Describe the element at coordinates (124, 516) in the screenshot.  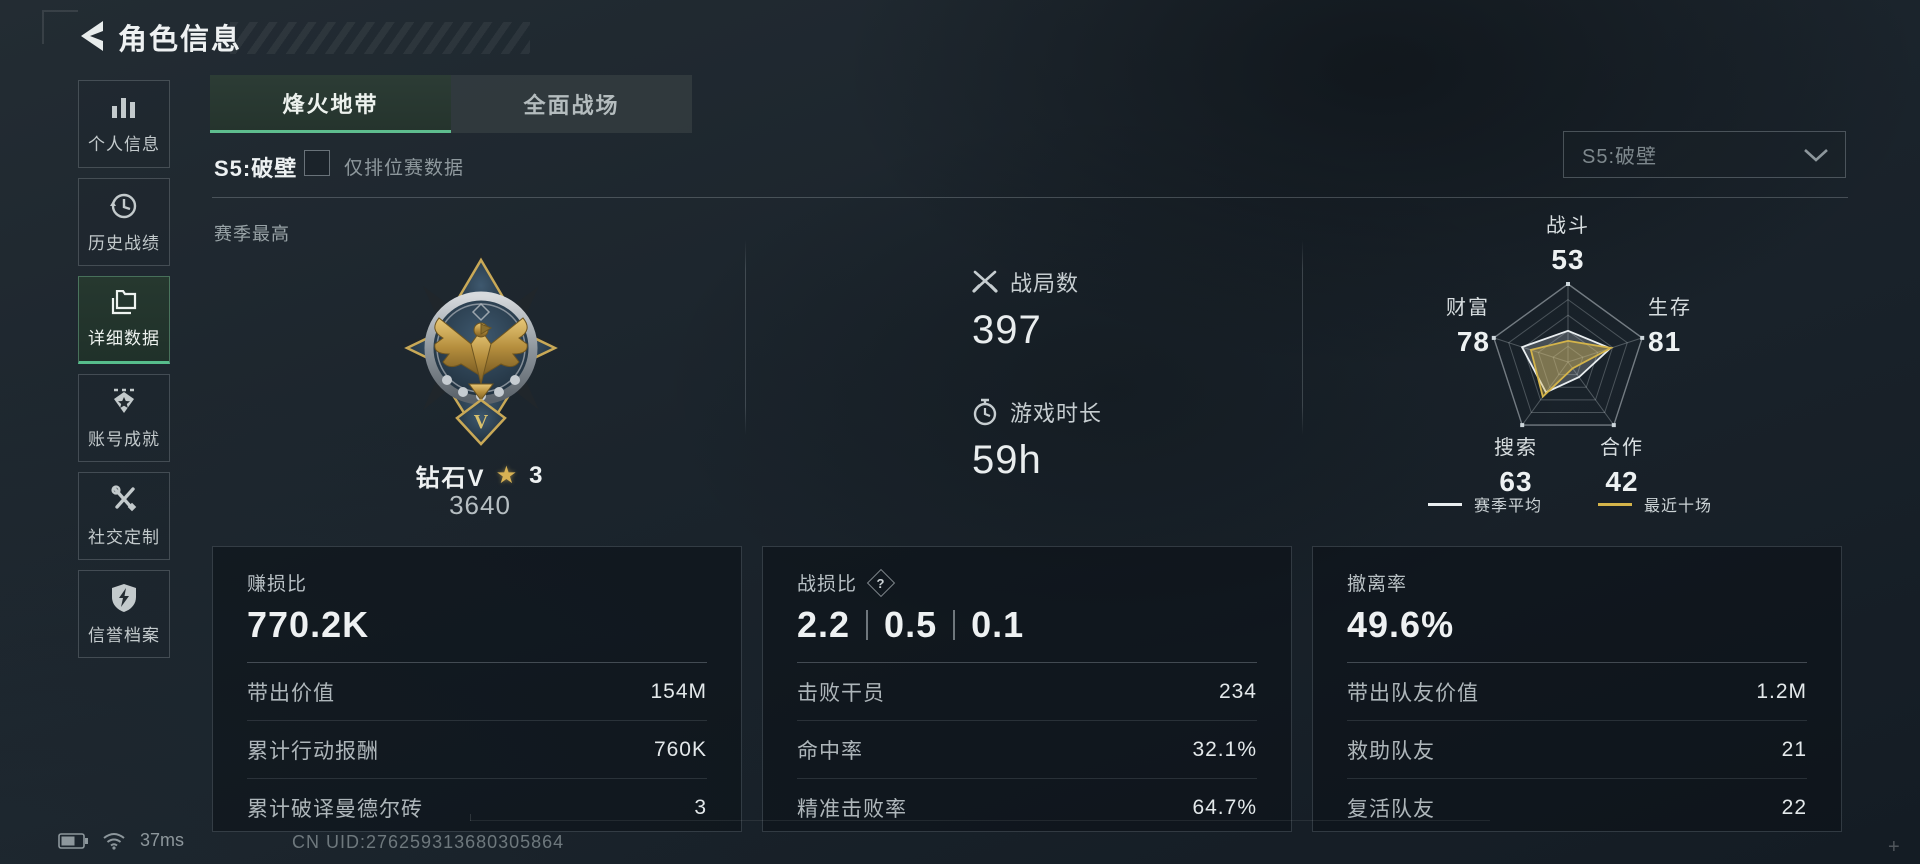
I see `sidebar-item-social-custom: 社交定制` at that location.